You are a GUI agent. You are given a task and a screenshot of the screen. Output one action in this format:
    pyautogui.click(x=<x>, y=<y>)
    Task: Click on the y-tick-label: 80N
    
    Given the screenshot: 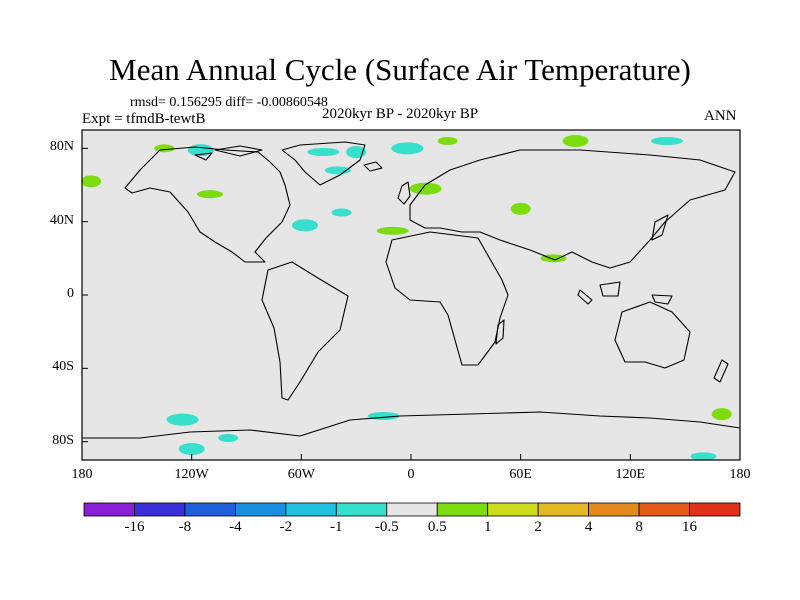 What is the action you would take?
    pyautogui.click(x=61, y=147)
    